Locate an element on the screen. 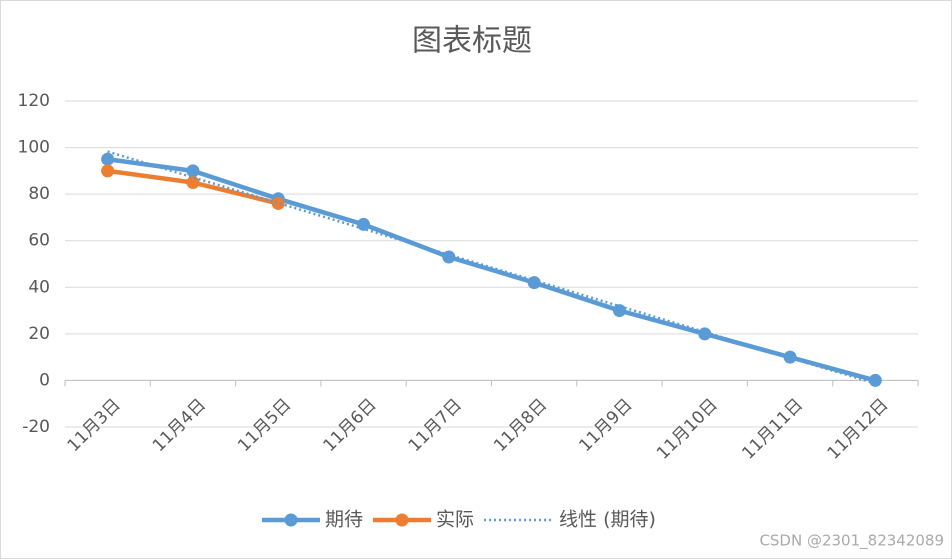 The height and width of the screenshot is (559, 952). y-tick-label: 80 is located at coordinates (39, 194).